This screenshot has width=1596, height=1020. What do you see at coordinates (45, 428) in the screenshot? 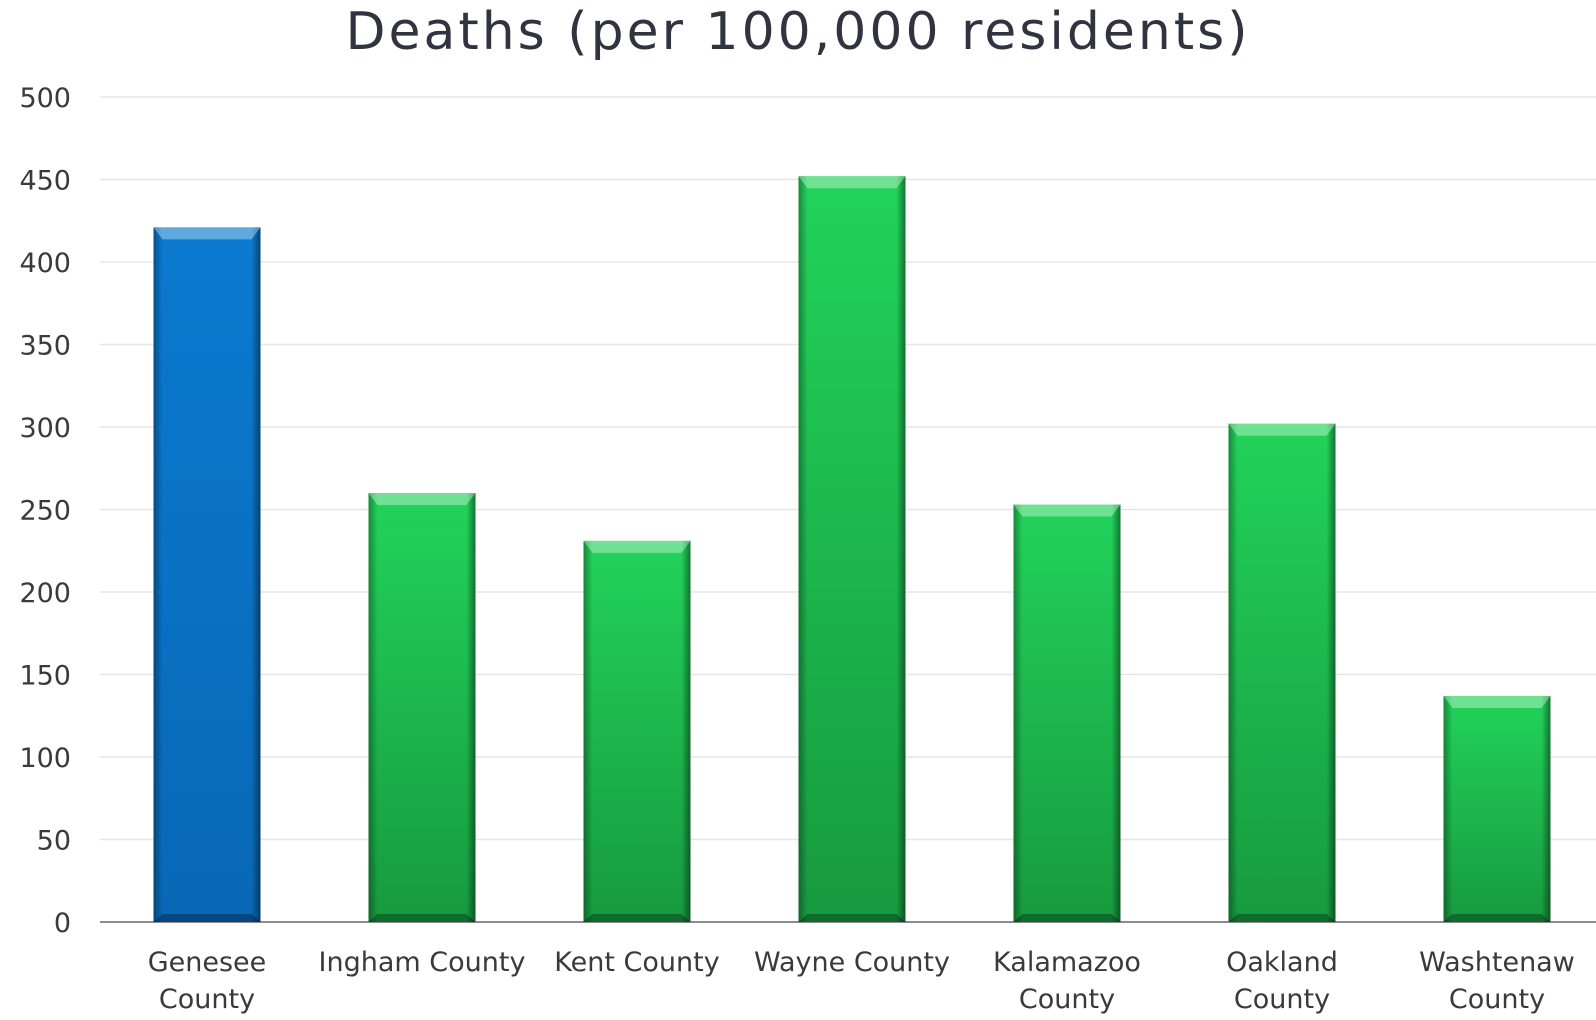
I see `y-tick-label: 300` at bounding box center [45, 428].